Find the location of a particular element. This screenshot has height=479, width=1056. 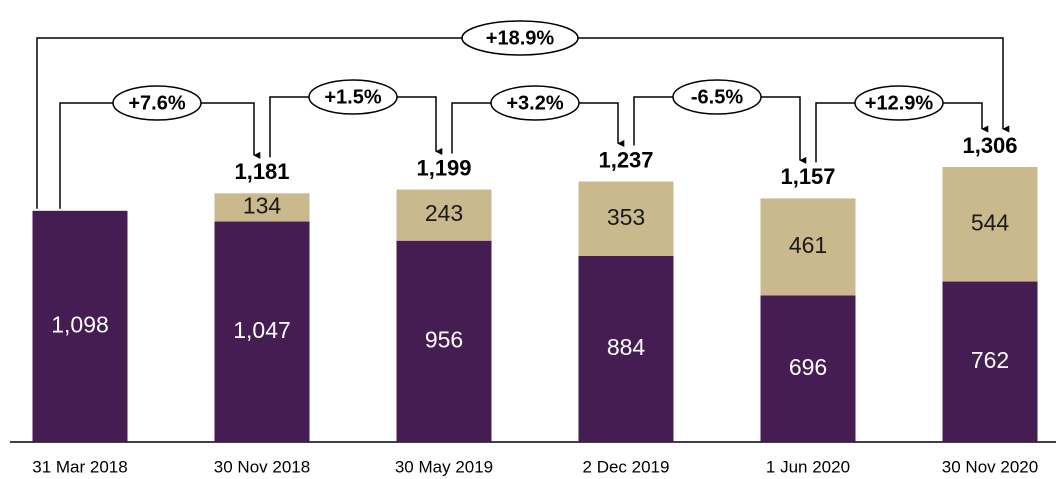

x-tick-label: 30 Nov 2018 is located at coordinates (262, 466).